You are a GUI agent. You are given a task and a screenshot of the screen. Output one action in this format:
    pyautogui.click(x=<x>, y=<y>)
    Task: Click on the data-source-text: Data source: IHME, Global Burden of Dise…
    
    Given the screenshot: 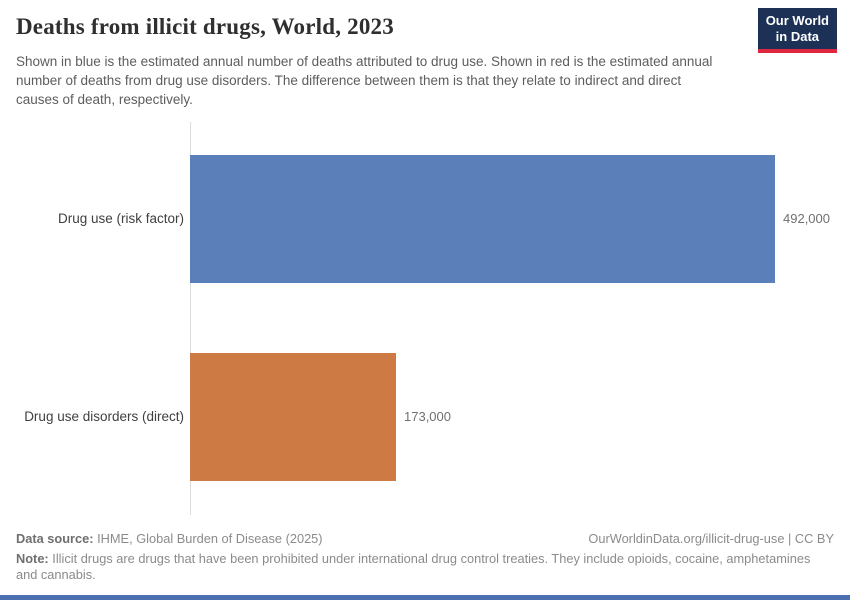 What is the action you would take?
    pyautogui.click(x=169, y=539)
    